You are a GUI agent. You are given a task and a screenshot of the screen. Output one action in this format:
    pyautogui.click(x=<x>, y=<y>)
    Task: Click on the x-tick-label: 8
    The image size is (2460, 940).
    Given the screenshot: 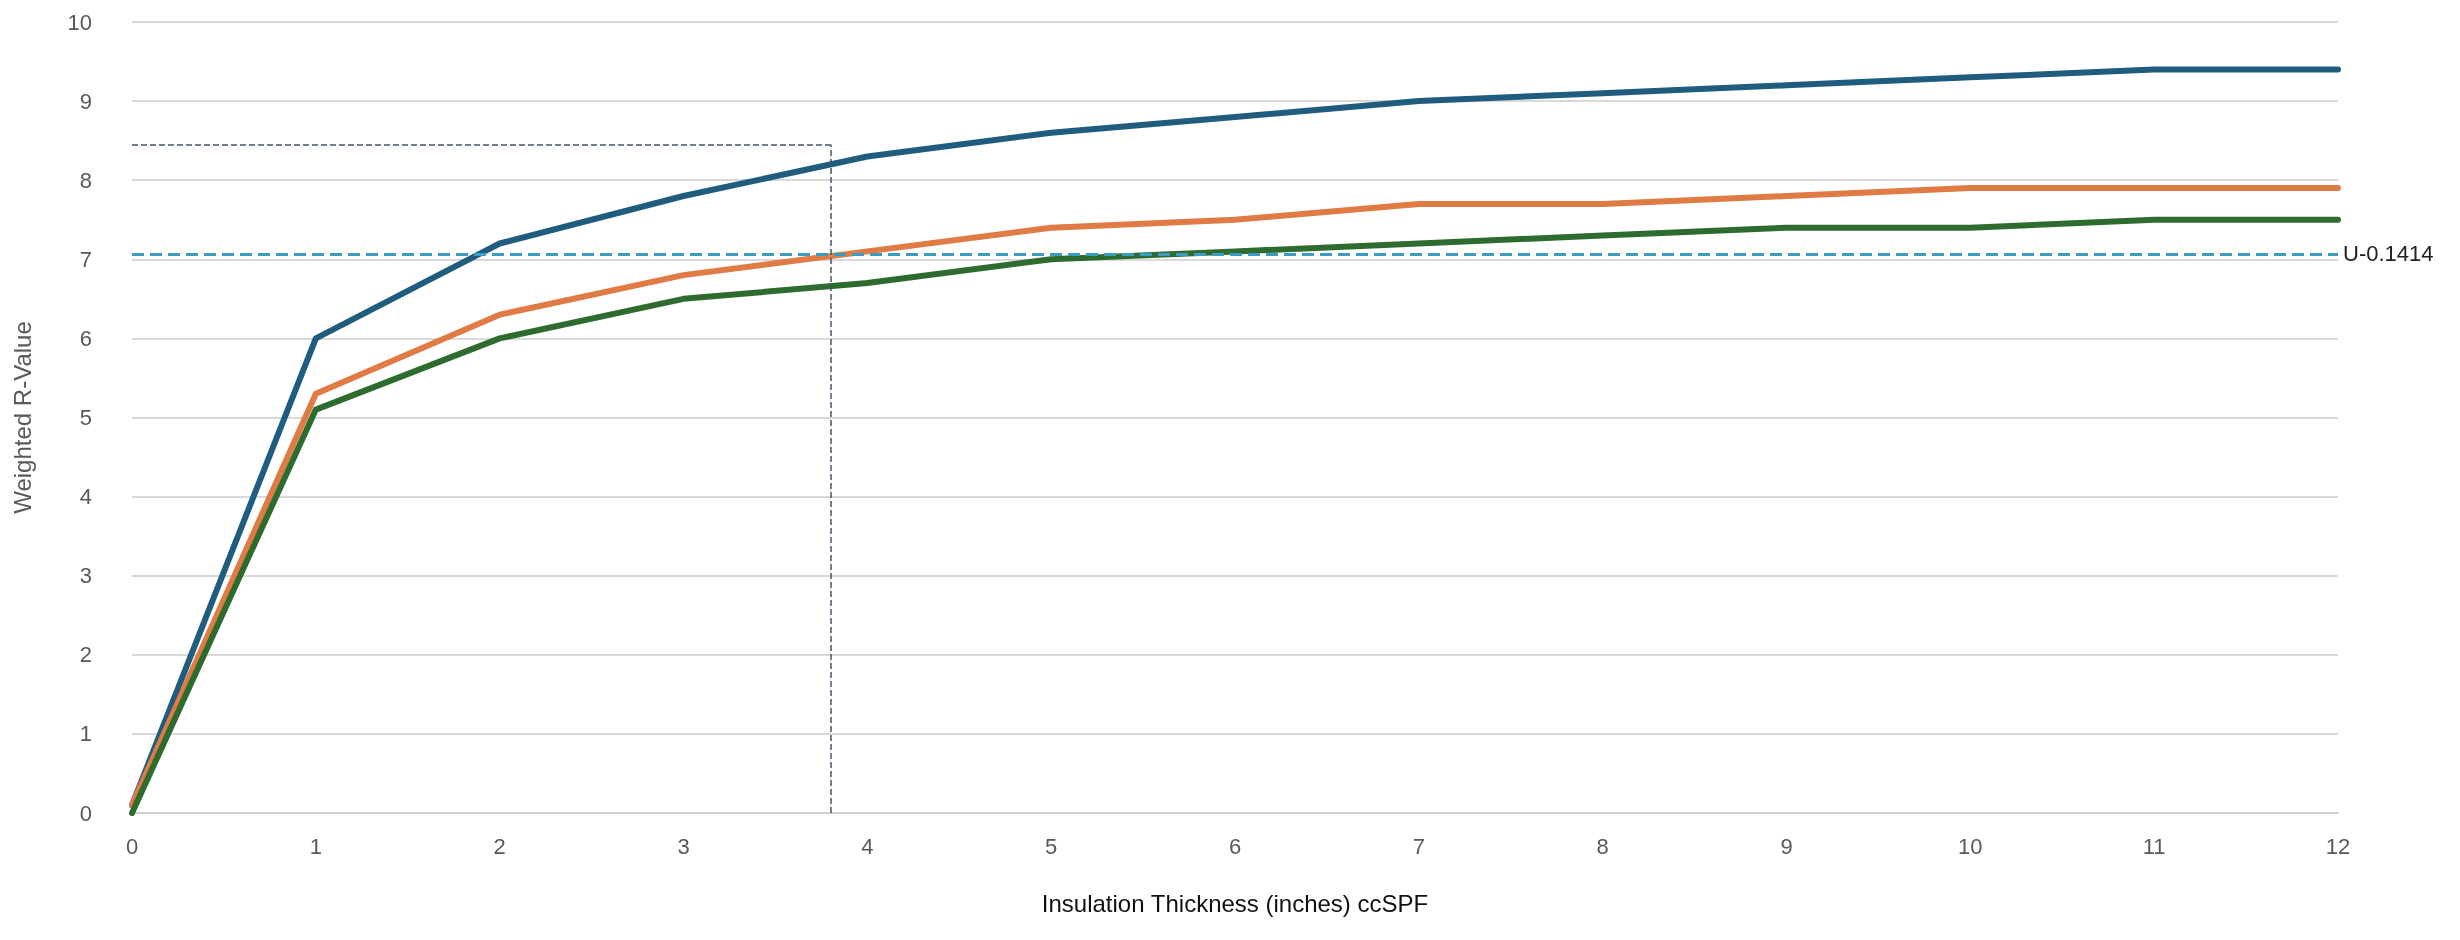 What is the action you would take?
    pyautogui.click(x=1602, y=846)
    